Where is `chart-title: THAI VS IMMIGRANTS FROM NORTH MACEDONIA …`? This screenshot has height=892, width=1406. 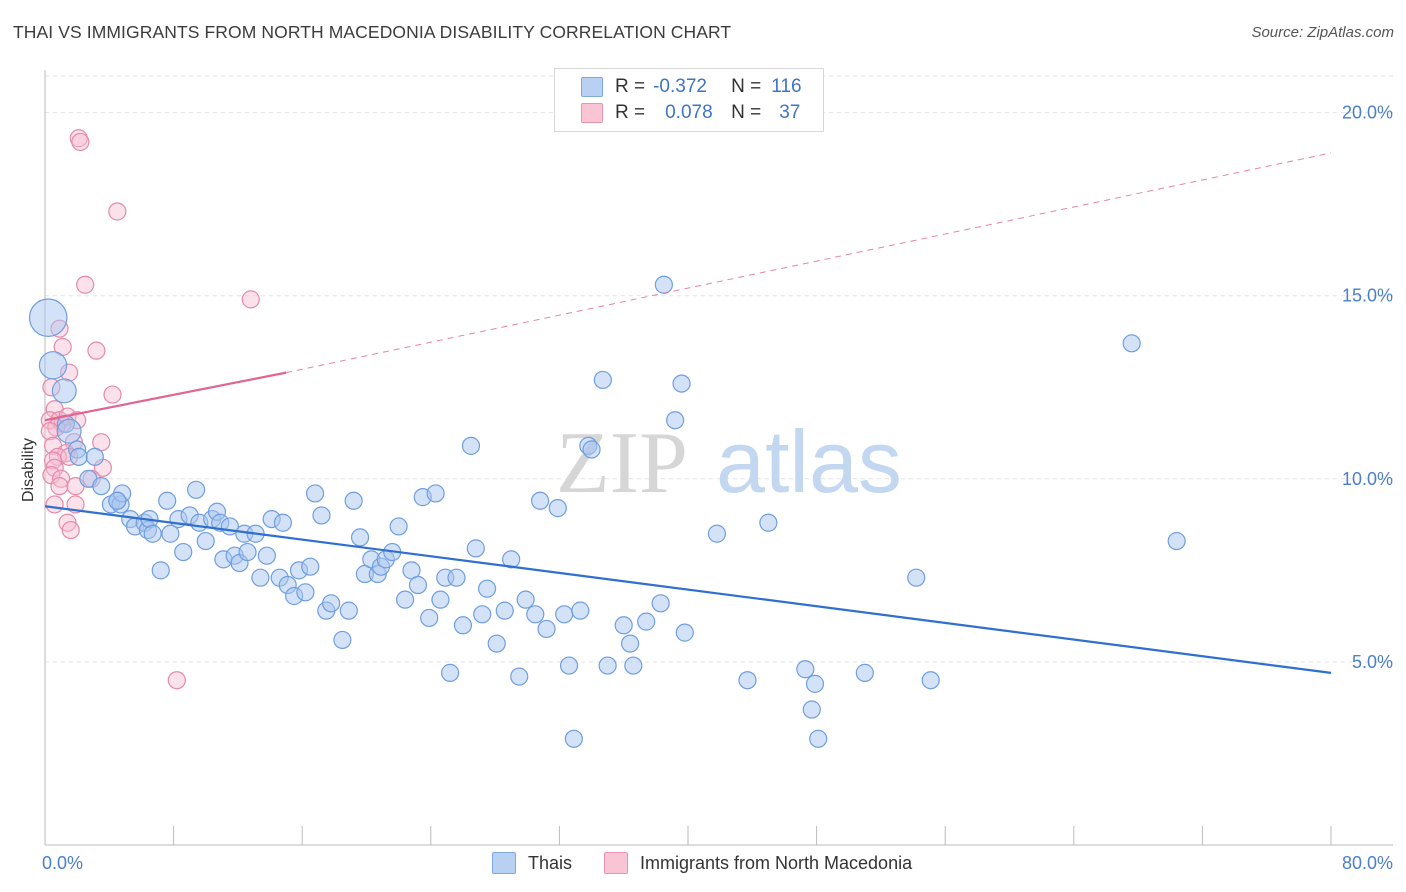 chart-title: THAI VS IMMIGRANTS FROM NORTH MACEDONIA … is located at coordinates (372, 32).